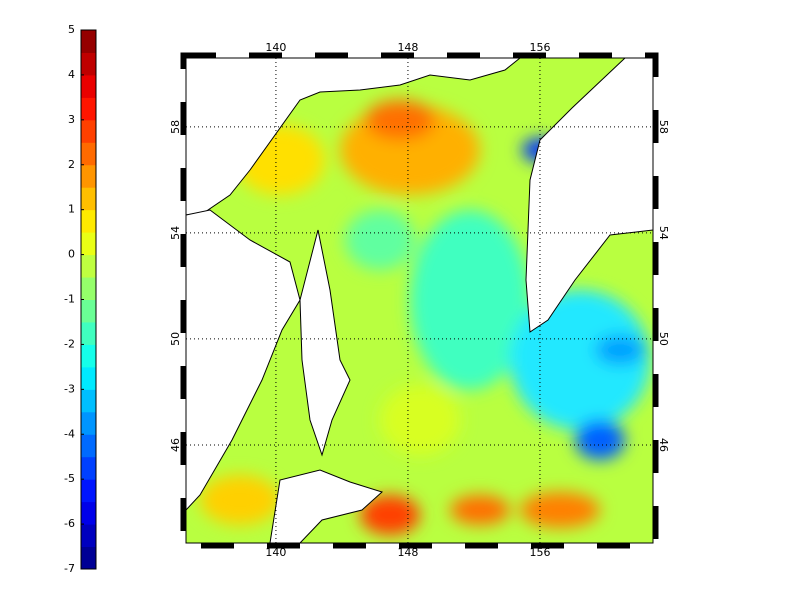 Image resolution: width=800 pixels, height=600 pixels. What do you see at coordinates (71, 74) in the screenshot?
I see `colorbar-tick-label: 4` at bounding box center [71, 74].